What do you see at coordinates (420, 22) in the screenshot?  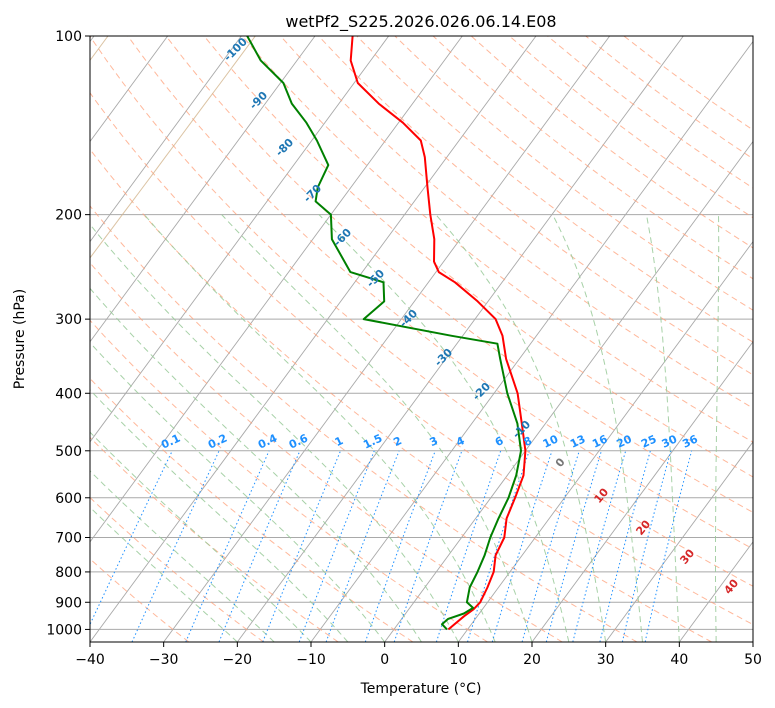 I see `chart-title: wetPf2_S225.2026.026.06.14.E08` at bounding box center [420, 22].